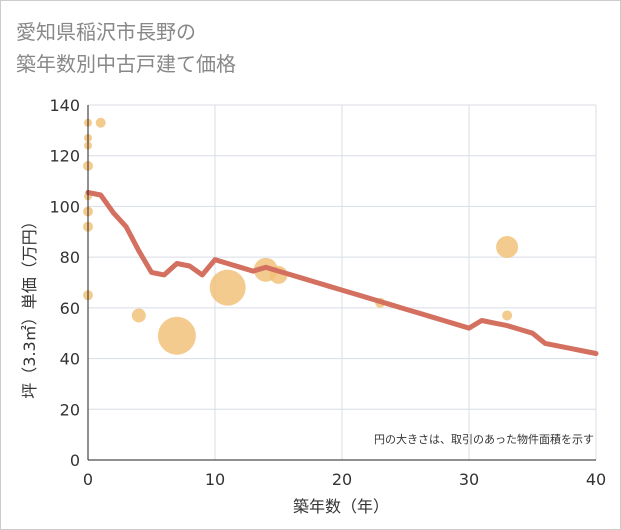 The image size is (621, 530). I want to click on size-legend-note: 円の大きさは、取引のあった物件面積を示す, so click(484, 439).